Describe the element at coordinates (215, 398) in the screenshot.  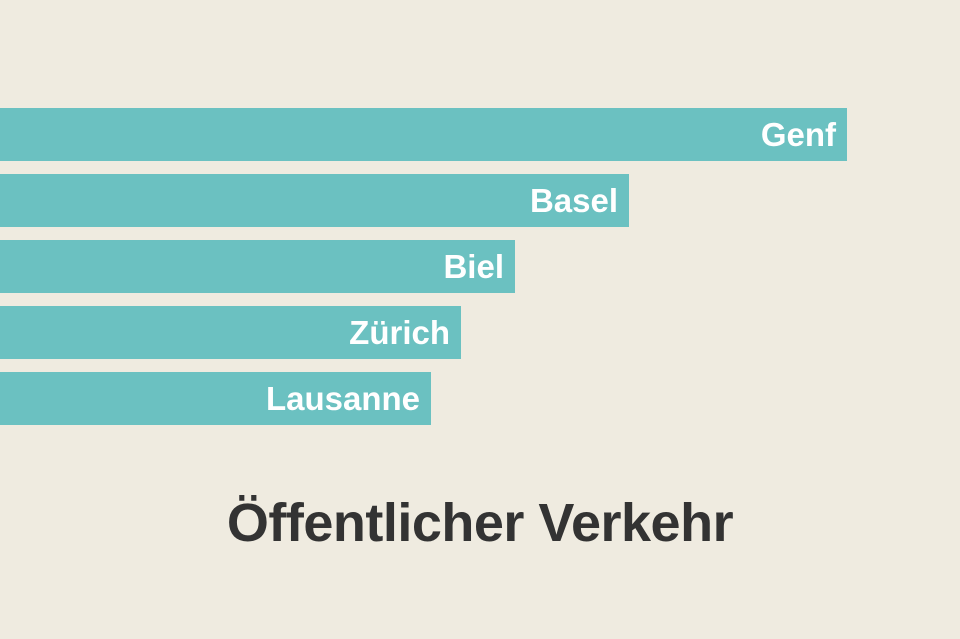
I see `bar-lausanne` at that location.